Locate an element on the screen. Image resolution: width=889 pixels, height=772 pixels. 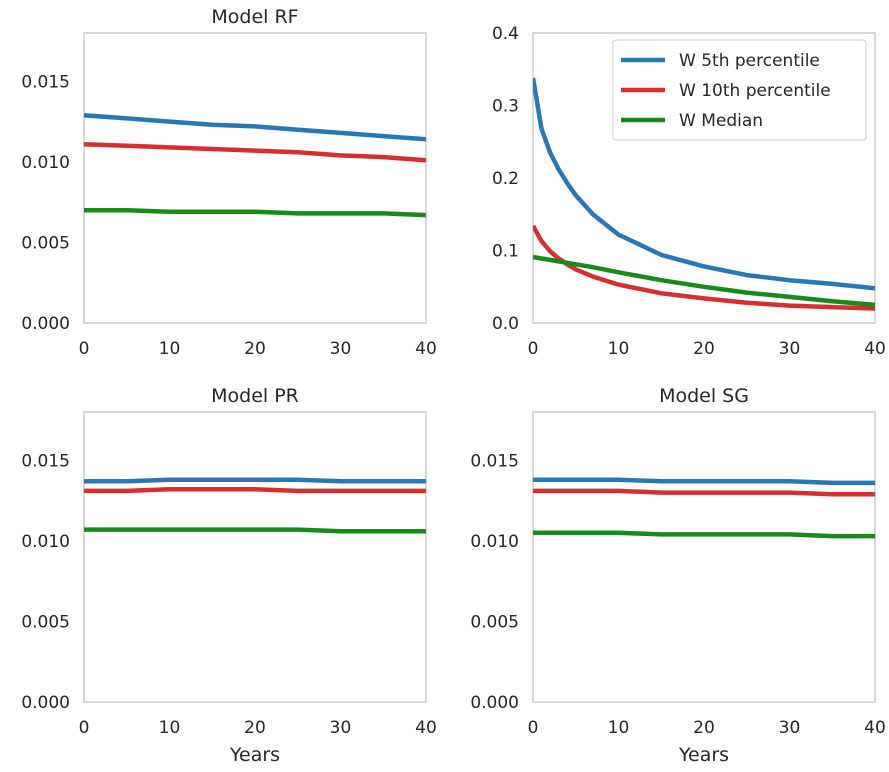
panel-2-line-w-5th-percentile is located at coordinates (704, 184).